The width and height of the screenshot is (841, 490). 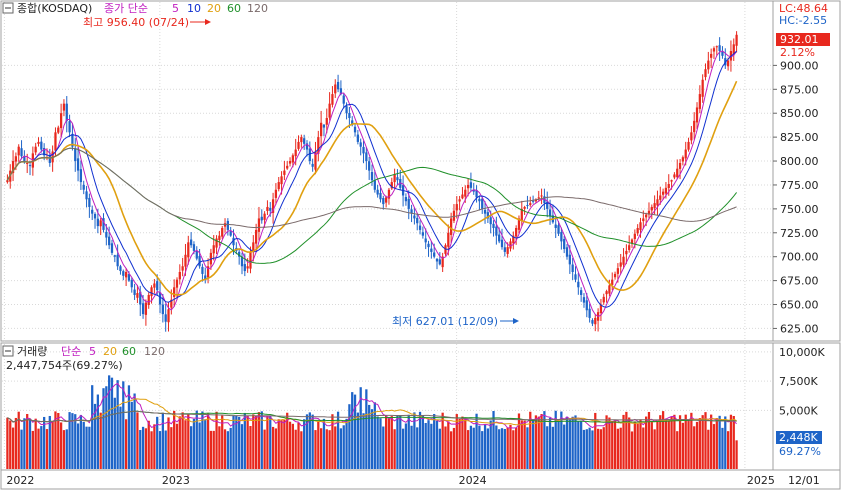 What do you see at coordinates (802, 382) in the screenshot?
I see `volume-tick-labels: 10,000K 7,500K 5,000K` at bounding box center [802, 382].